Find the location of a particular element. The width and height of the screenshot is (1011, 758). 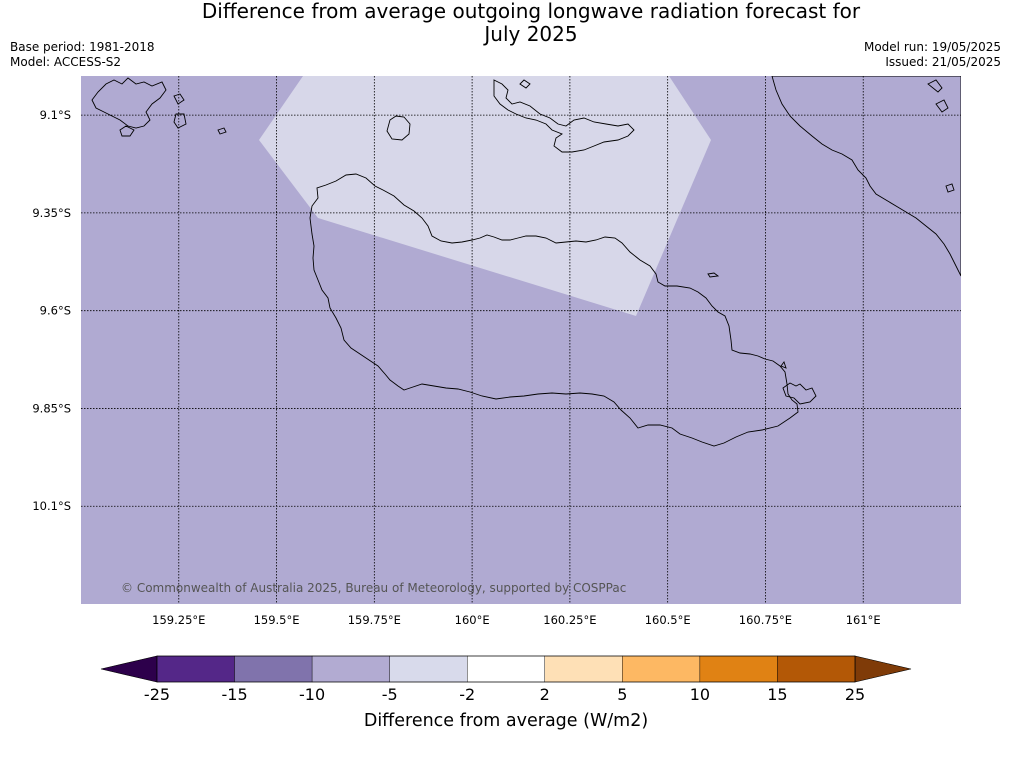

coastline-malaita is located at coordinates (866, 176).